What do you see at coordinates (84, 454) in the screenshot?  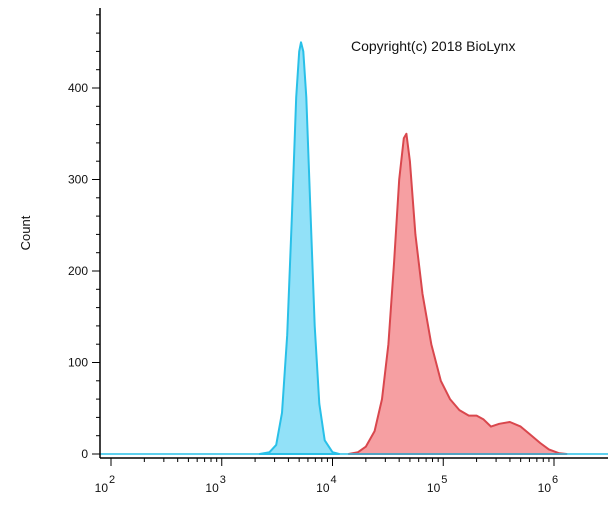 I see `y-tick-label: 0` at bounding box center [84, 454].